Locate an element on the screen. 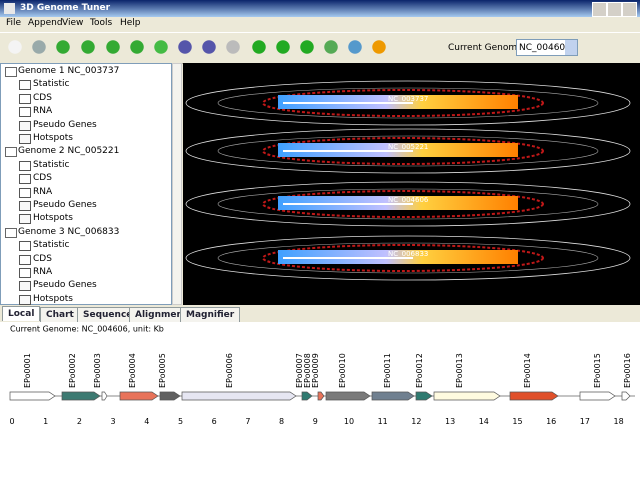  combo-arrow is located at coordinates (571, 47).